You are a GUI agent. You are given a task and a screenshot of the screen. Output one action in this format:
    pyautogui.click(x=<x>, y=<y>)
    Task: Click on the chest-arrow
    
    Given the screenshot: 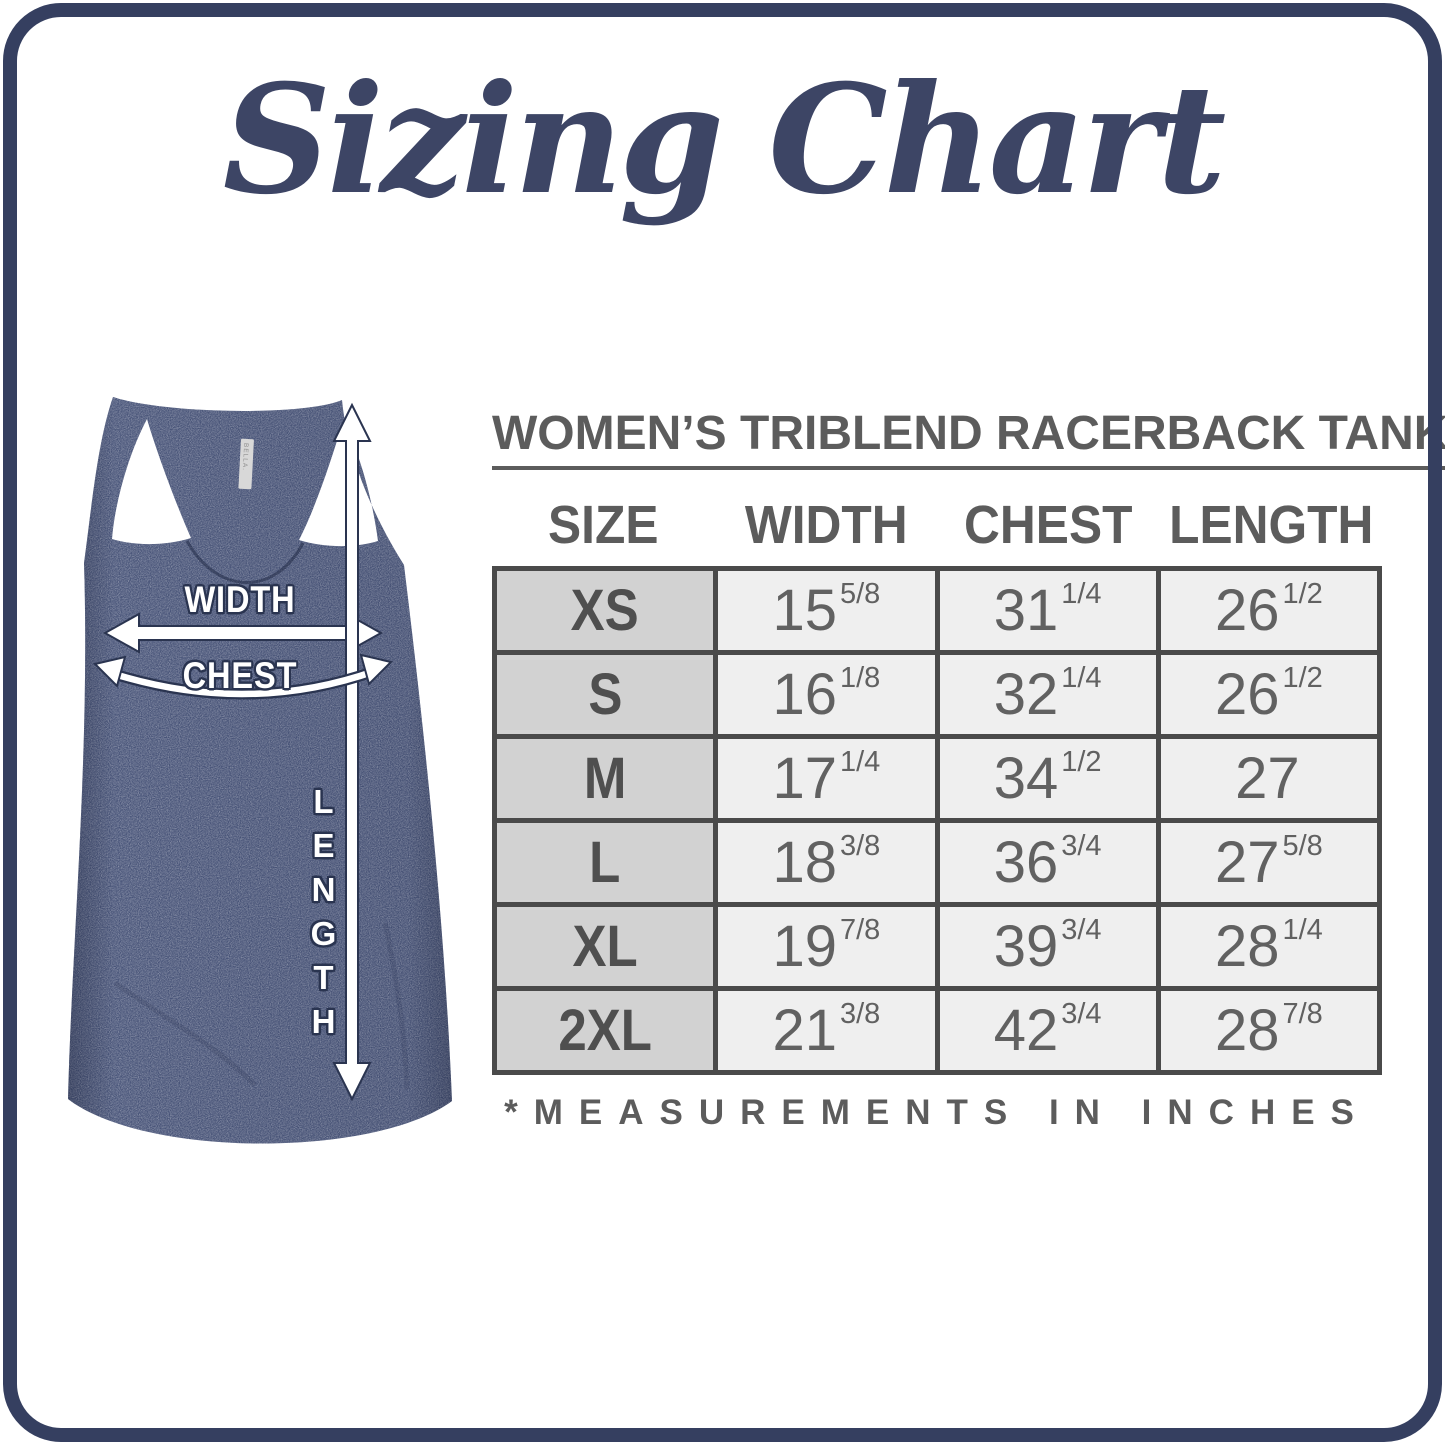 What is the action you would take?
    pyautogui.click(x=243, y=676)
    